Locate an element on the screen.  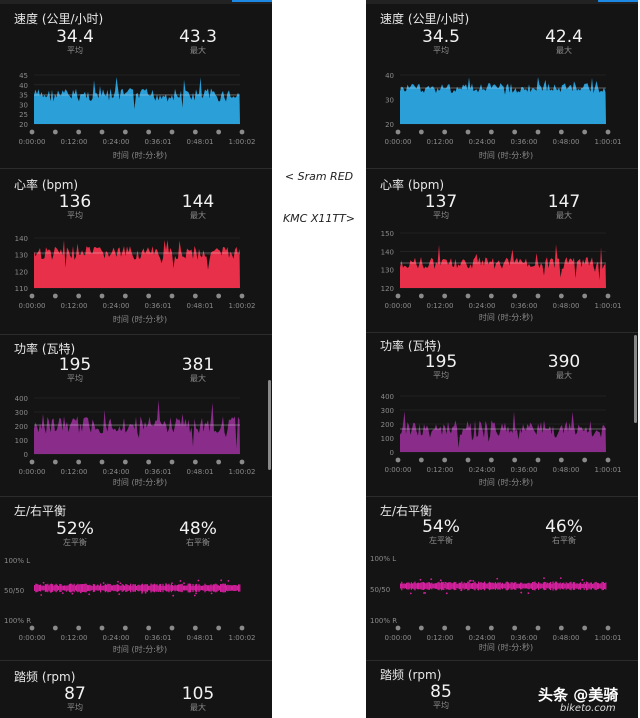
section-title: 踏频 (rpm) is located at coordinates (45, 677).